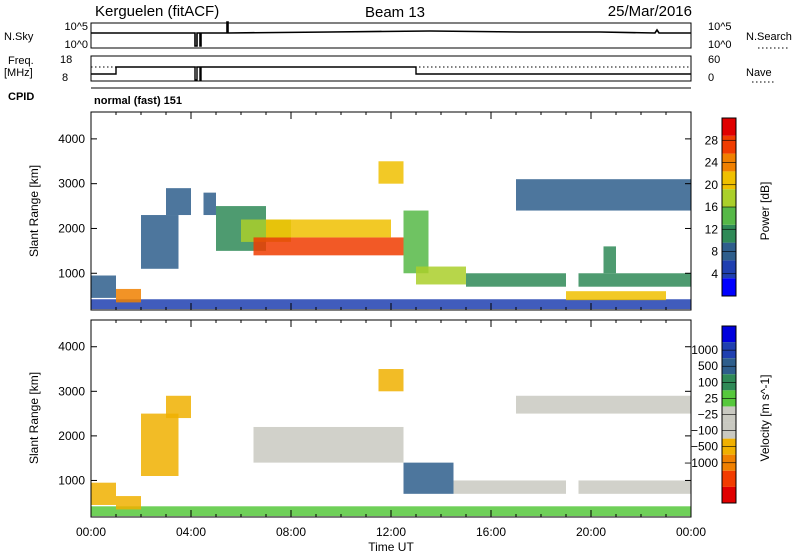 This screenshot has width=800, height=554. I want to click on nsky-panel, so click(391, 35).